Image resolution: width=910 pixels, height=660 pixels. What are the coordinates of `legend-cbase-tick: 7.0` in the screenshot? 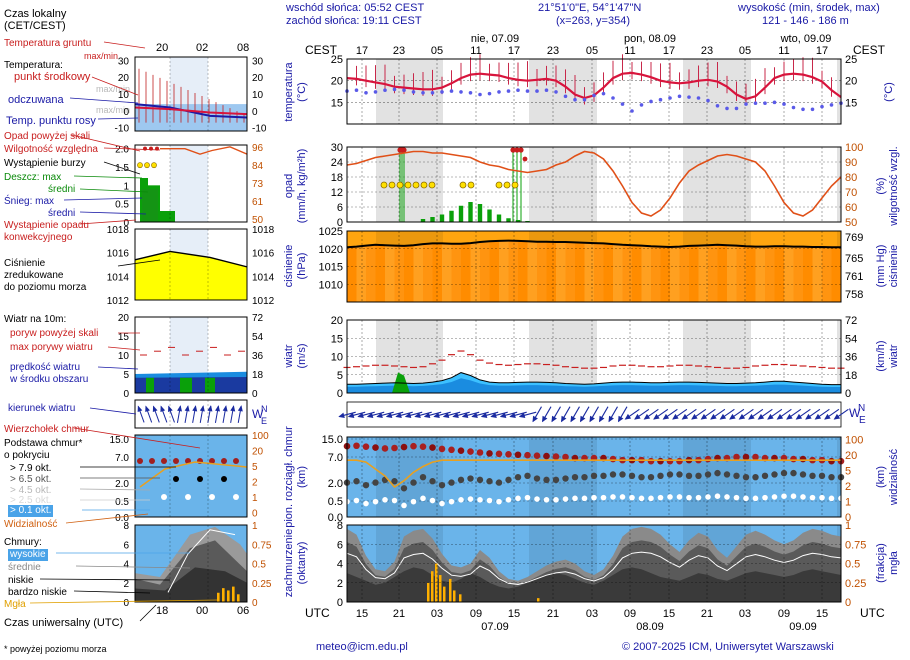 It's located at (122, 458).